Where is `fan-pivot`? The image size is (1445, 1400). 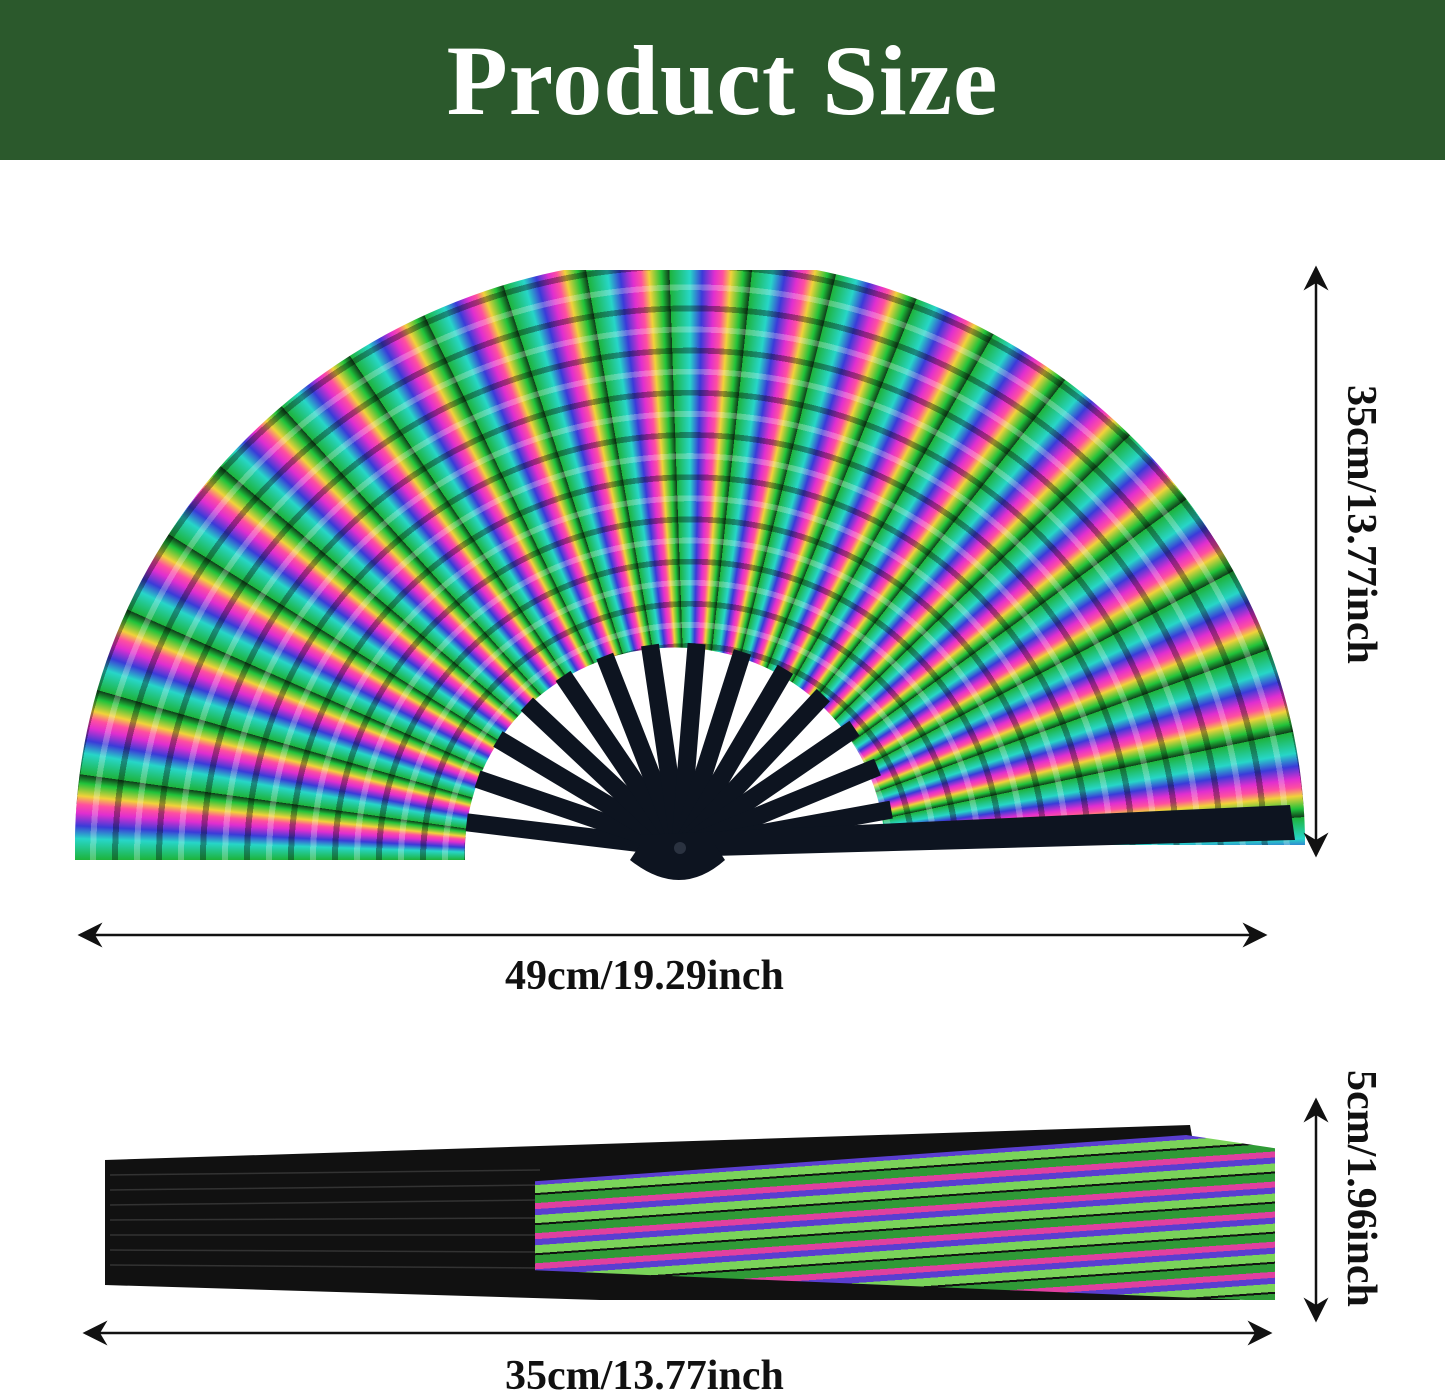
fan-pivot is located at coordinates (677, 862).